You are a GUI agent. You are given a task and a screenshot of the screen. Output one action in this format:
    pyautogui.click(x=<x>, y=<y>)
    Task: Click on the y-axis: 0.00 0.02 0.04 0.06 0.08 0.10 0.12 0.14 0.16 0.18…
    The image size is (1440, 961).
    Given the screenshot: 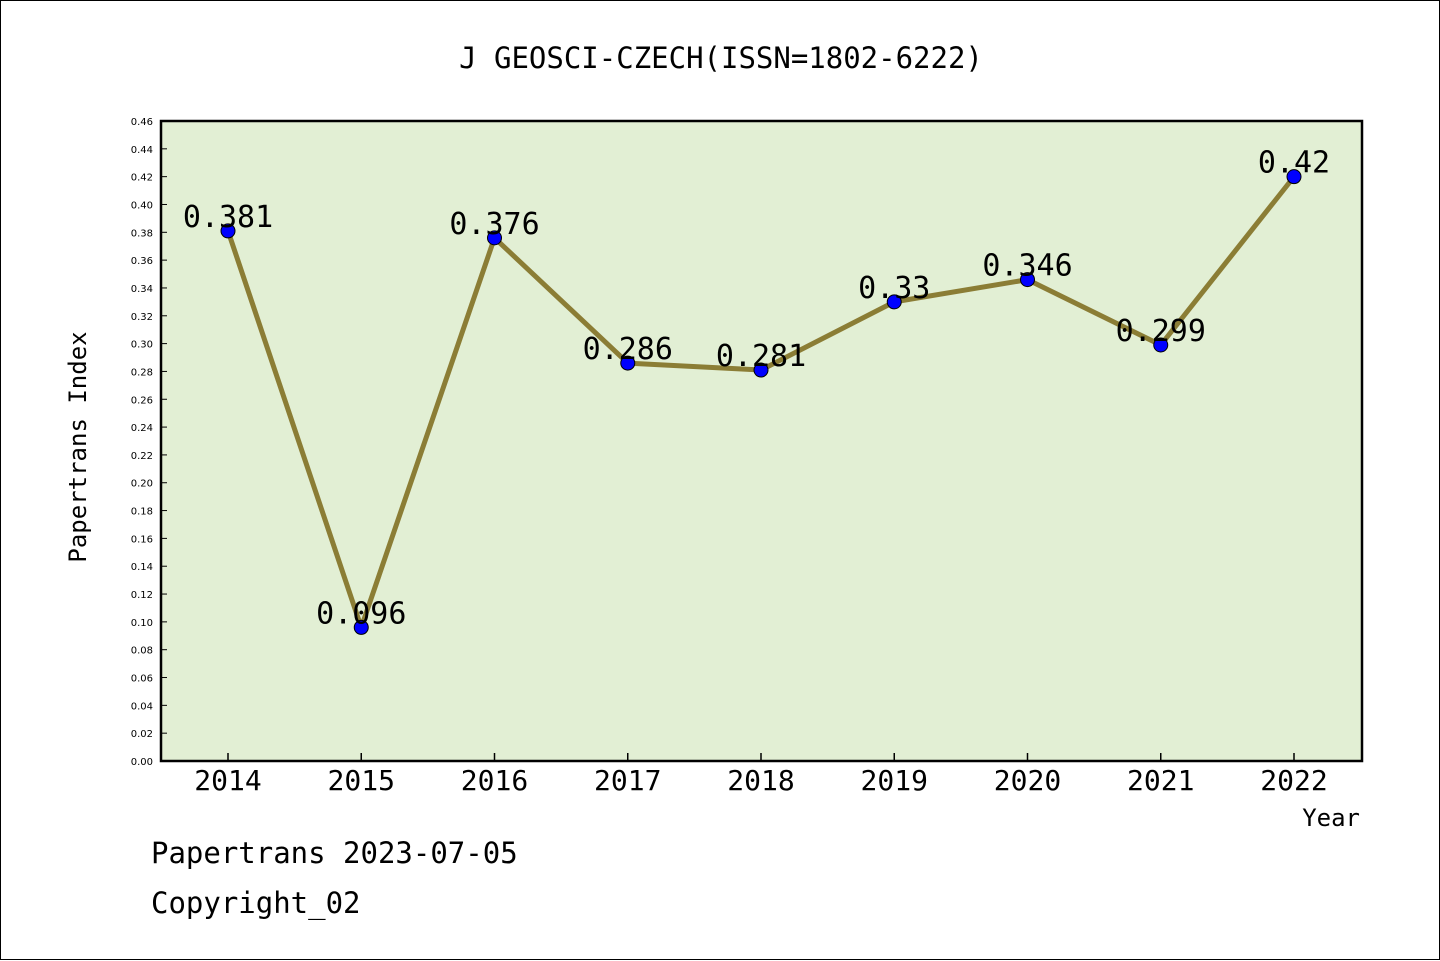 What is the action you would take?
    pyautogui.click(x=149, y=442)
    